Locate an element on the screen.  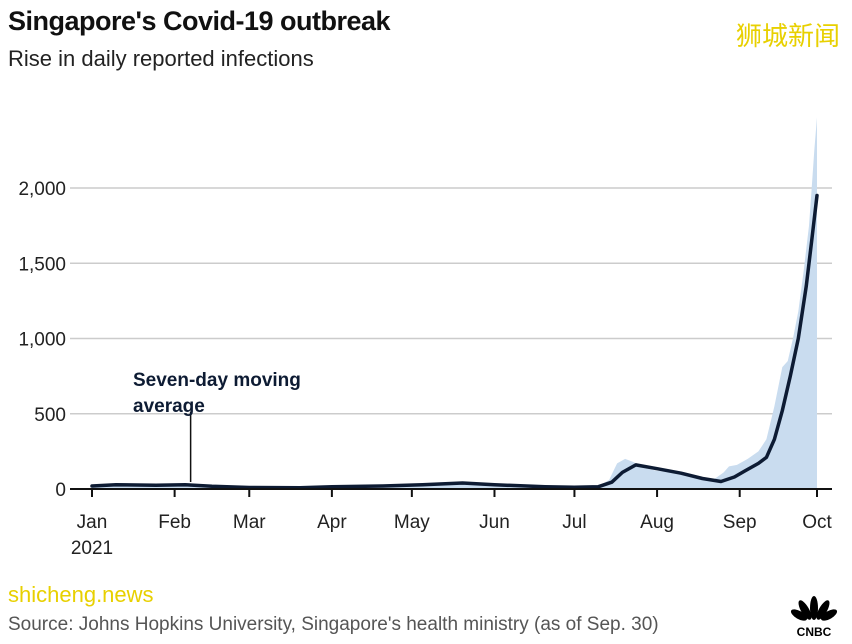
cnbc-logo: CNBC is located at coordinates (814, 617).